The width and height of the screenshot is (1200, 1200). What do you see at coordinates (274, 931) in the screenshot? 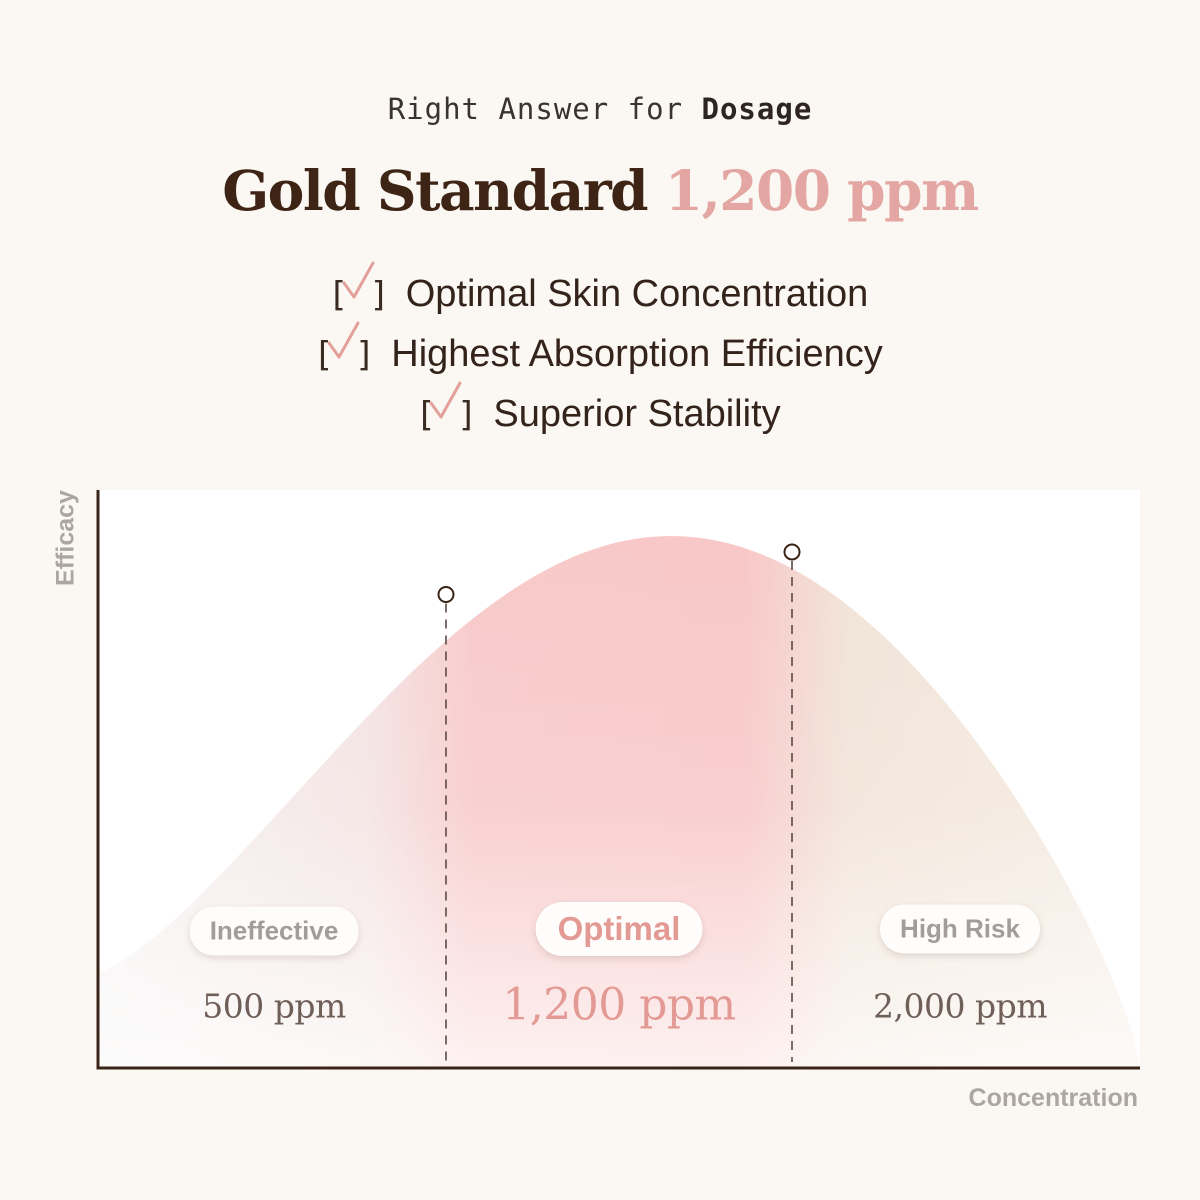
I see `zone-label-ineffective: Ineffective` at bounding box center [274, 931].